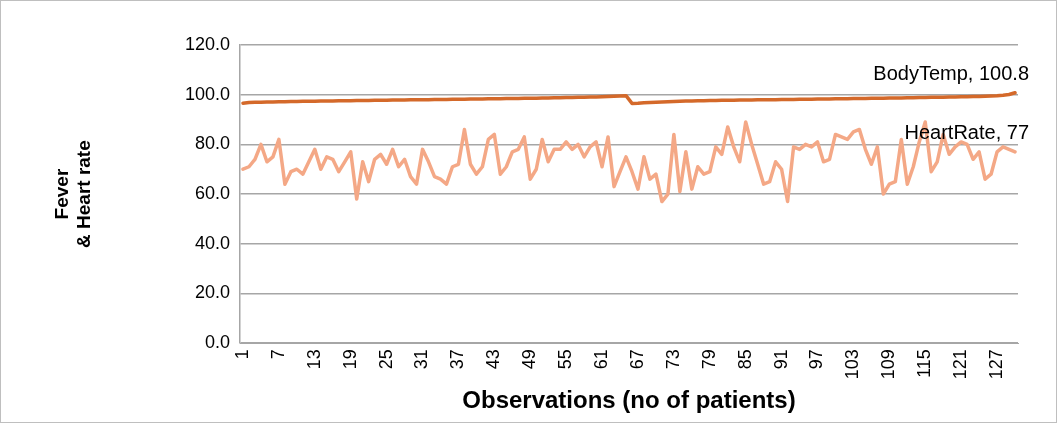 The image size is (1057, 423). Describe the element at coordinates (212, 143) in the screenshot. I see `y-tick-label: 80.0` at that location.